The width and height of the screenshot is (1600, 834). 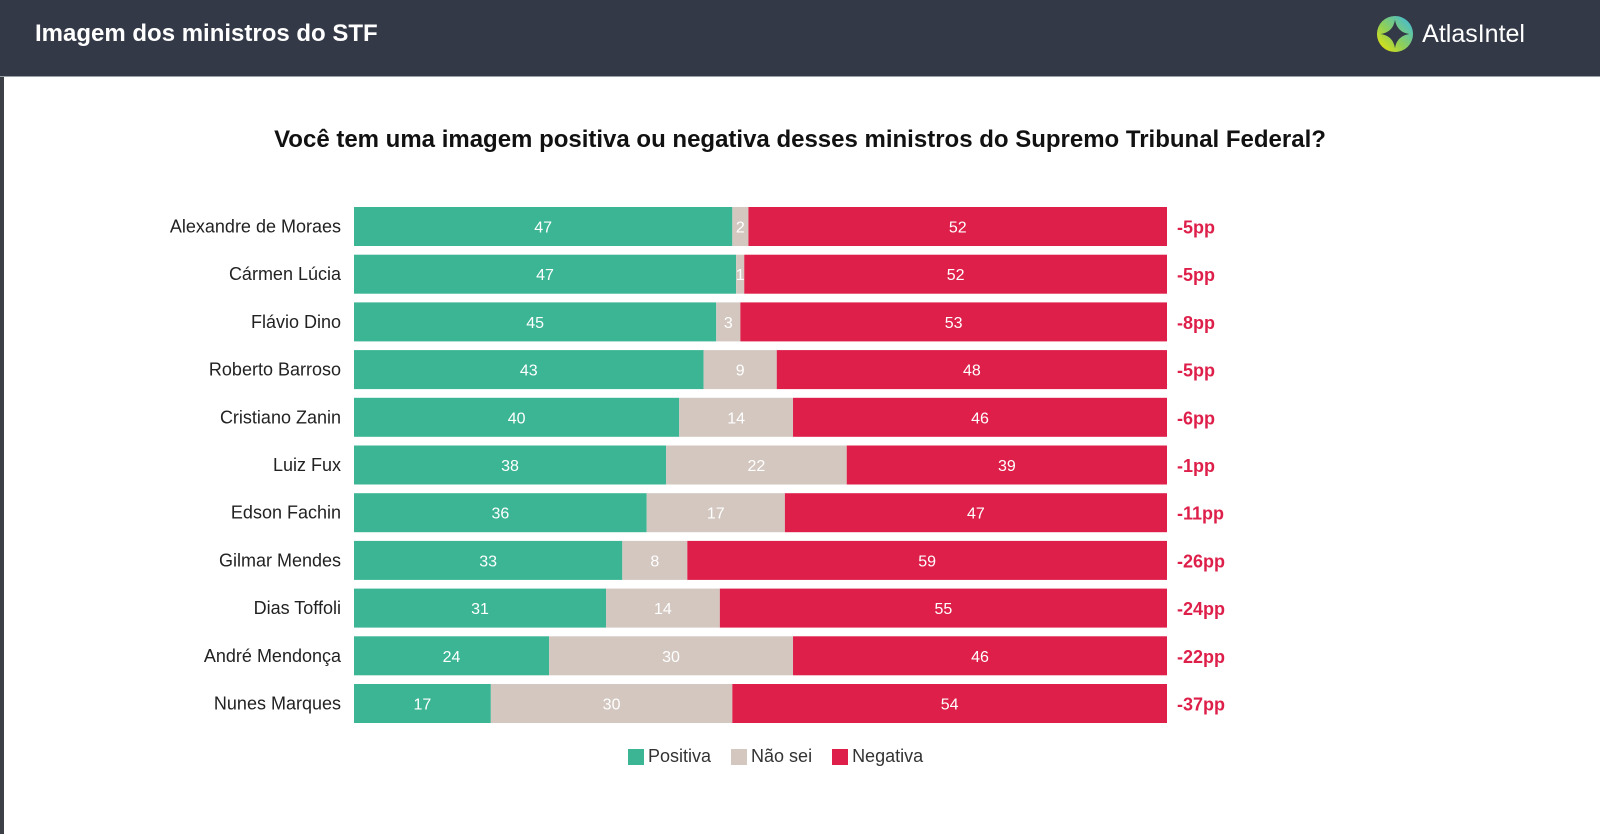 What do you see at coordinates (1473, 33) in the screenshot?
I see `brand-name: AtlasIntel` at bounding box center [1473, 33].